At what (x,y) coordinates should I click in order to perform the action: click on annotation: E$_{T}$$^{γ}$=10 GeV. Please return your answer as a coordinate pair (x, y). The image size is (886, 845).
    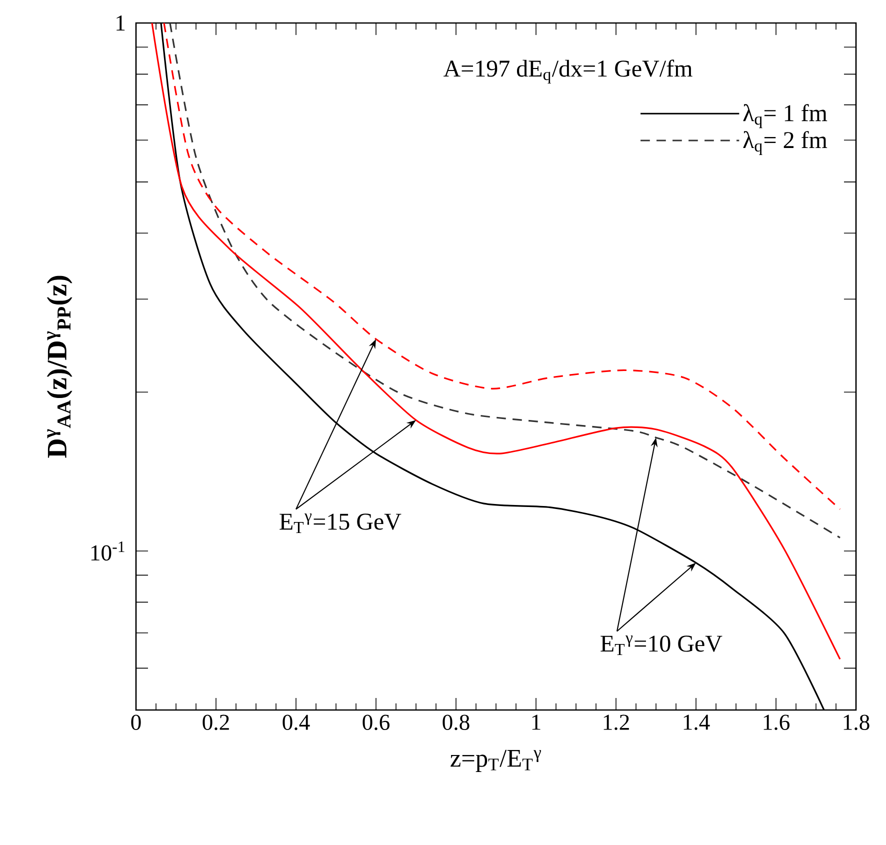
    Looking at the image, I should click on (661, 645).